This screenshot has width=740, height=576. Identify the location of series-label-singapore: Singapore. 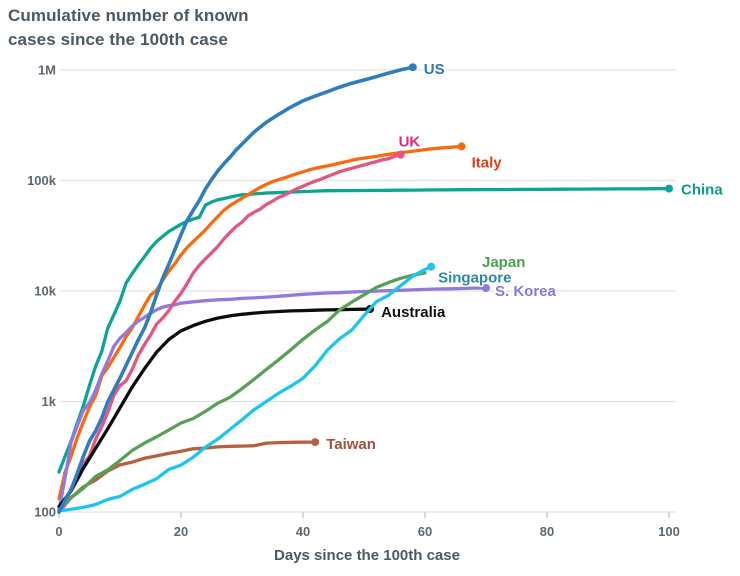
(474, 278).